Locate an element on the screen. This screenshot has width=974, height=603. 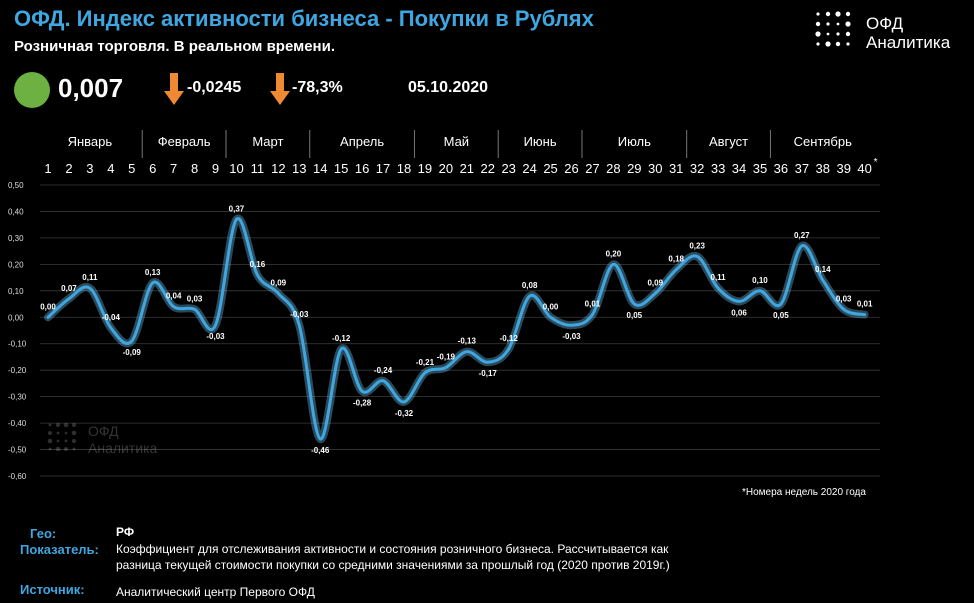
data-label: 0,27 is located at coordinates (802, 235).